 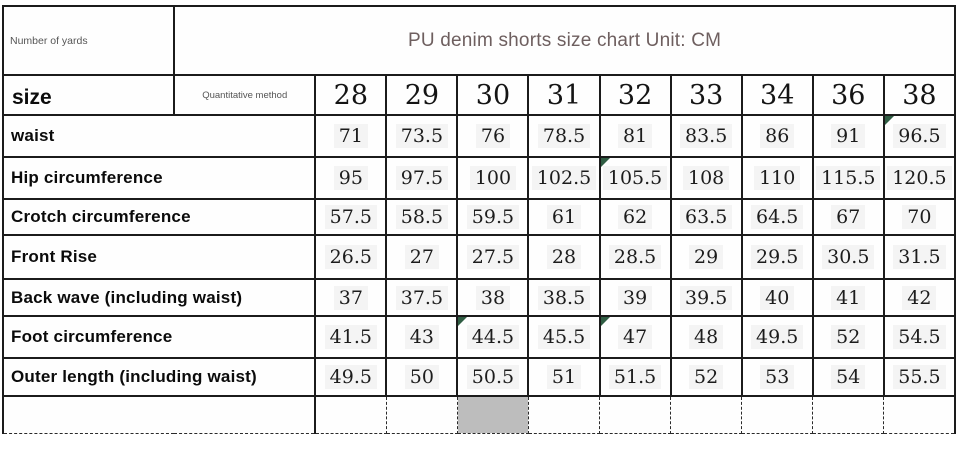 I want to click on value-cell: 27.5, so click(x=493, y=257).